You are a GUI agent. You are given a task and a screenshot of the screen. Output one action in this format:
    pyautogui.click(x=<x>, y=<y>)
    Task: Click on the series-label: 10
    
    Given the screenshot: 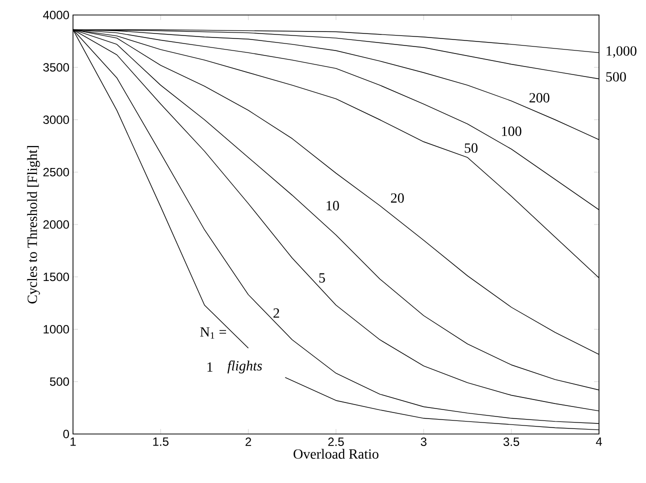 What is the action you would take?
    pyautogui.click(x=332, y=205)
    